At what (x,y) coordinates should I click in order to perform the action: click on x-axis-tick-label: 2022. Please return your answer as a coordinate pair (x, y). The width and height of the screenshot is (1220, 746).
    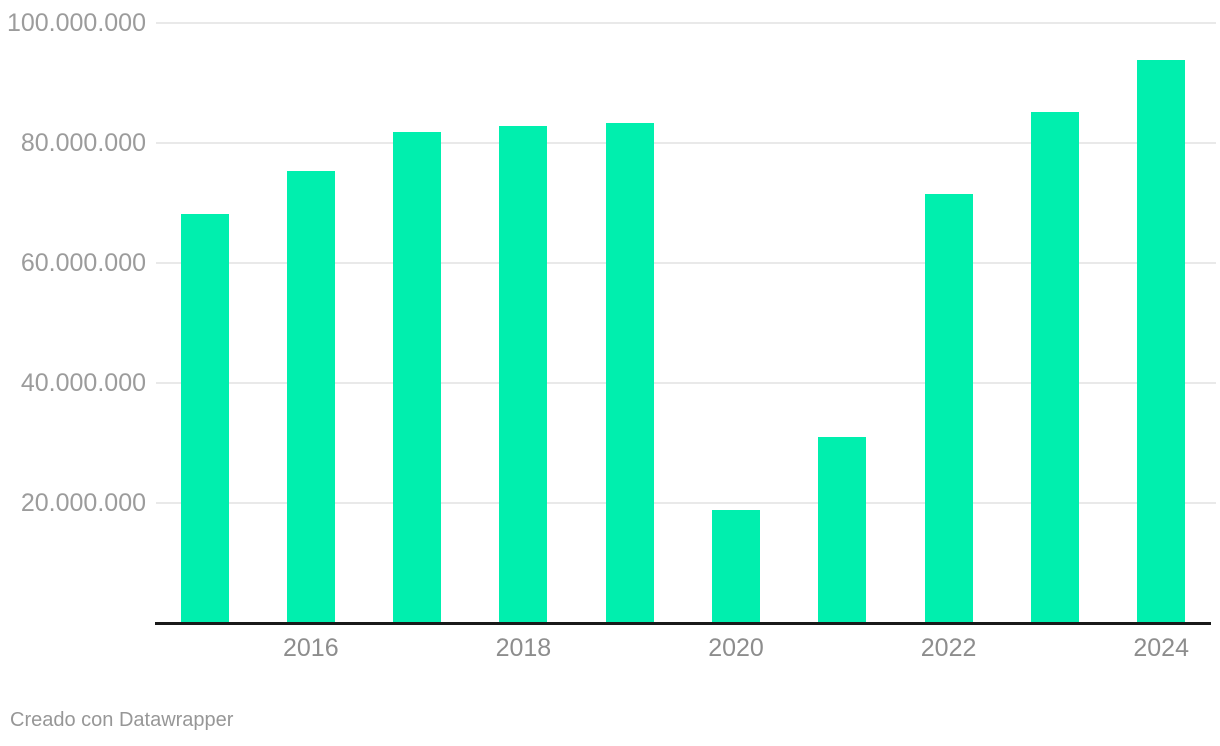
    Looking at the image, I should click on (948, 648).